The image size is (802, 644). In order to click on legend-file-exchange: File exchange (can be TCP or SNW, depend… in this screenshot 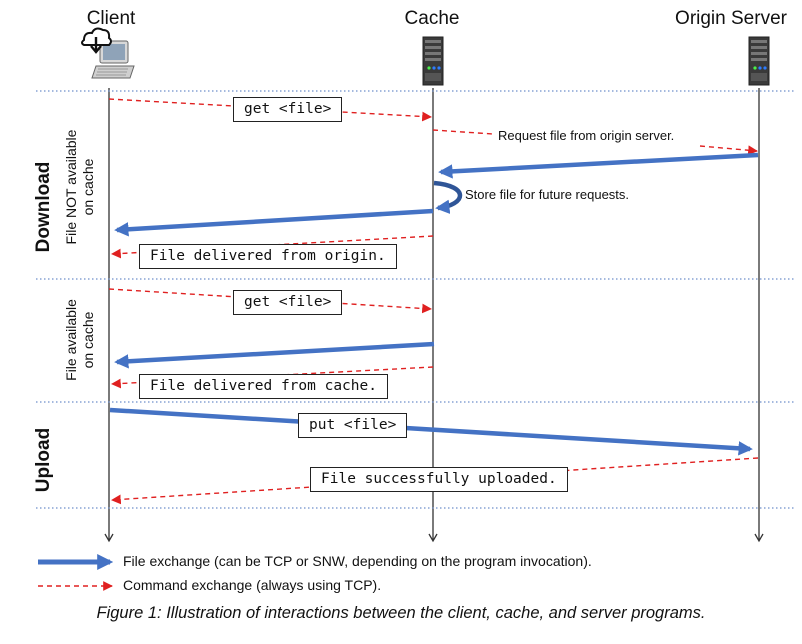, I will do `click(357, 561)`.